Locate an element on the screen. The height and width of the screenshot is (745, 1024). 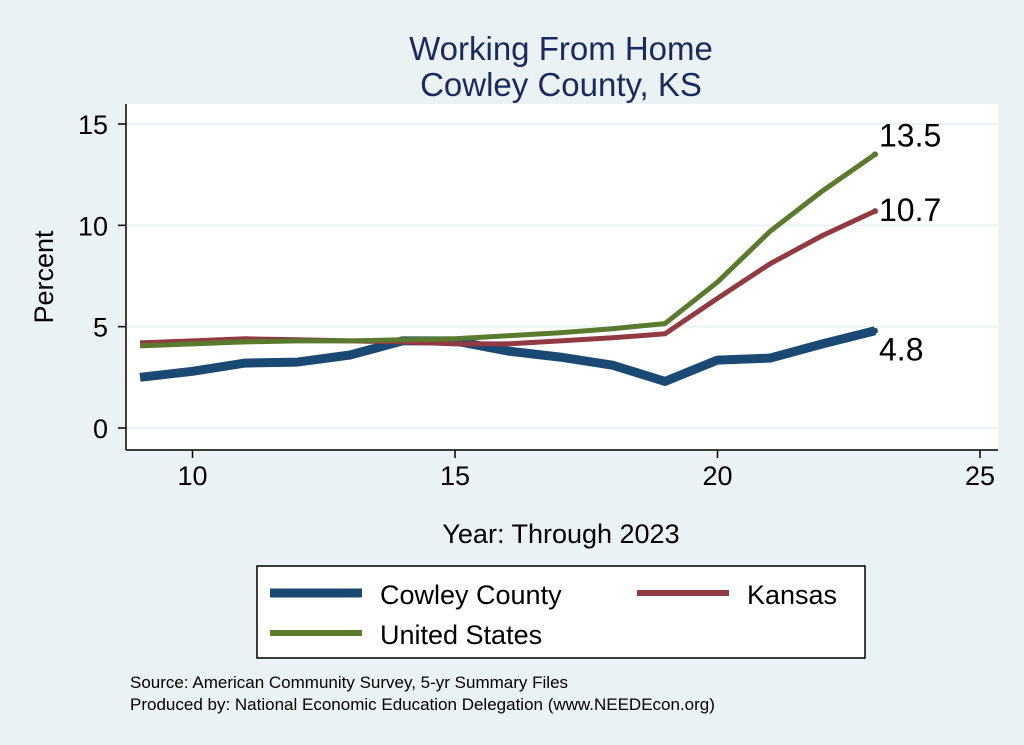
y-axis-label: Percent is located at coordinates (44, 277).